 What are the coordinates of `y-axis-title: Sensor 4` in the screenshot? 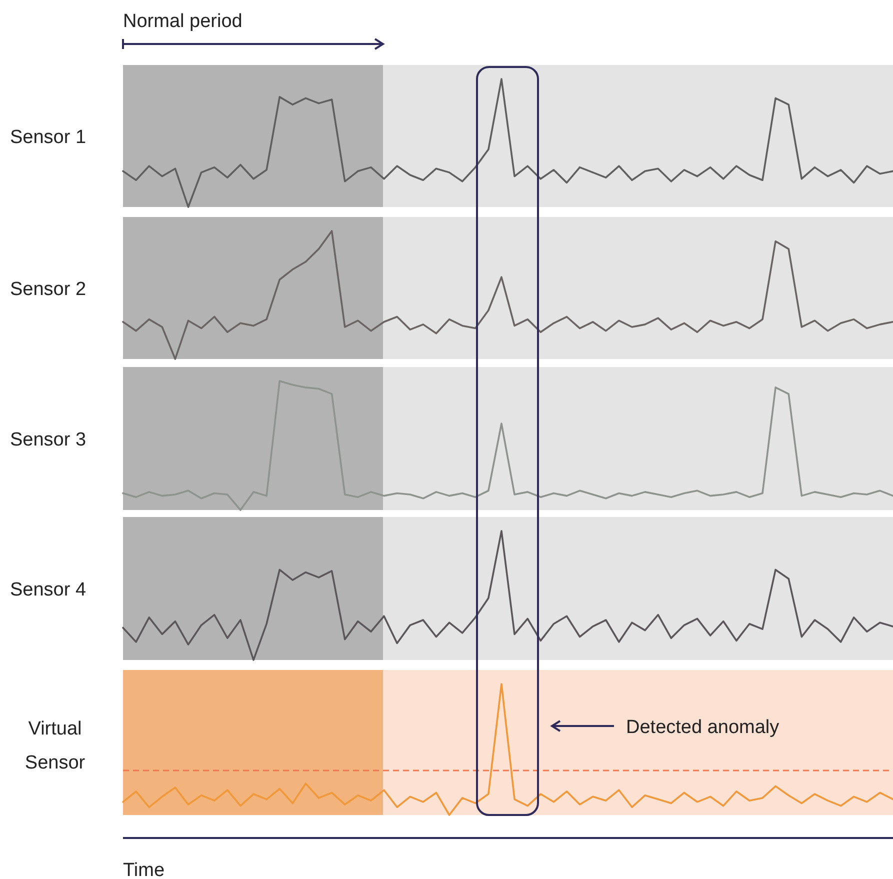 It's located at (48, 590).